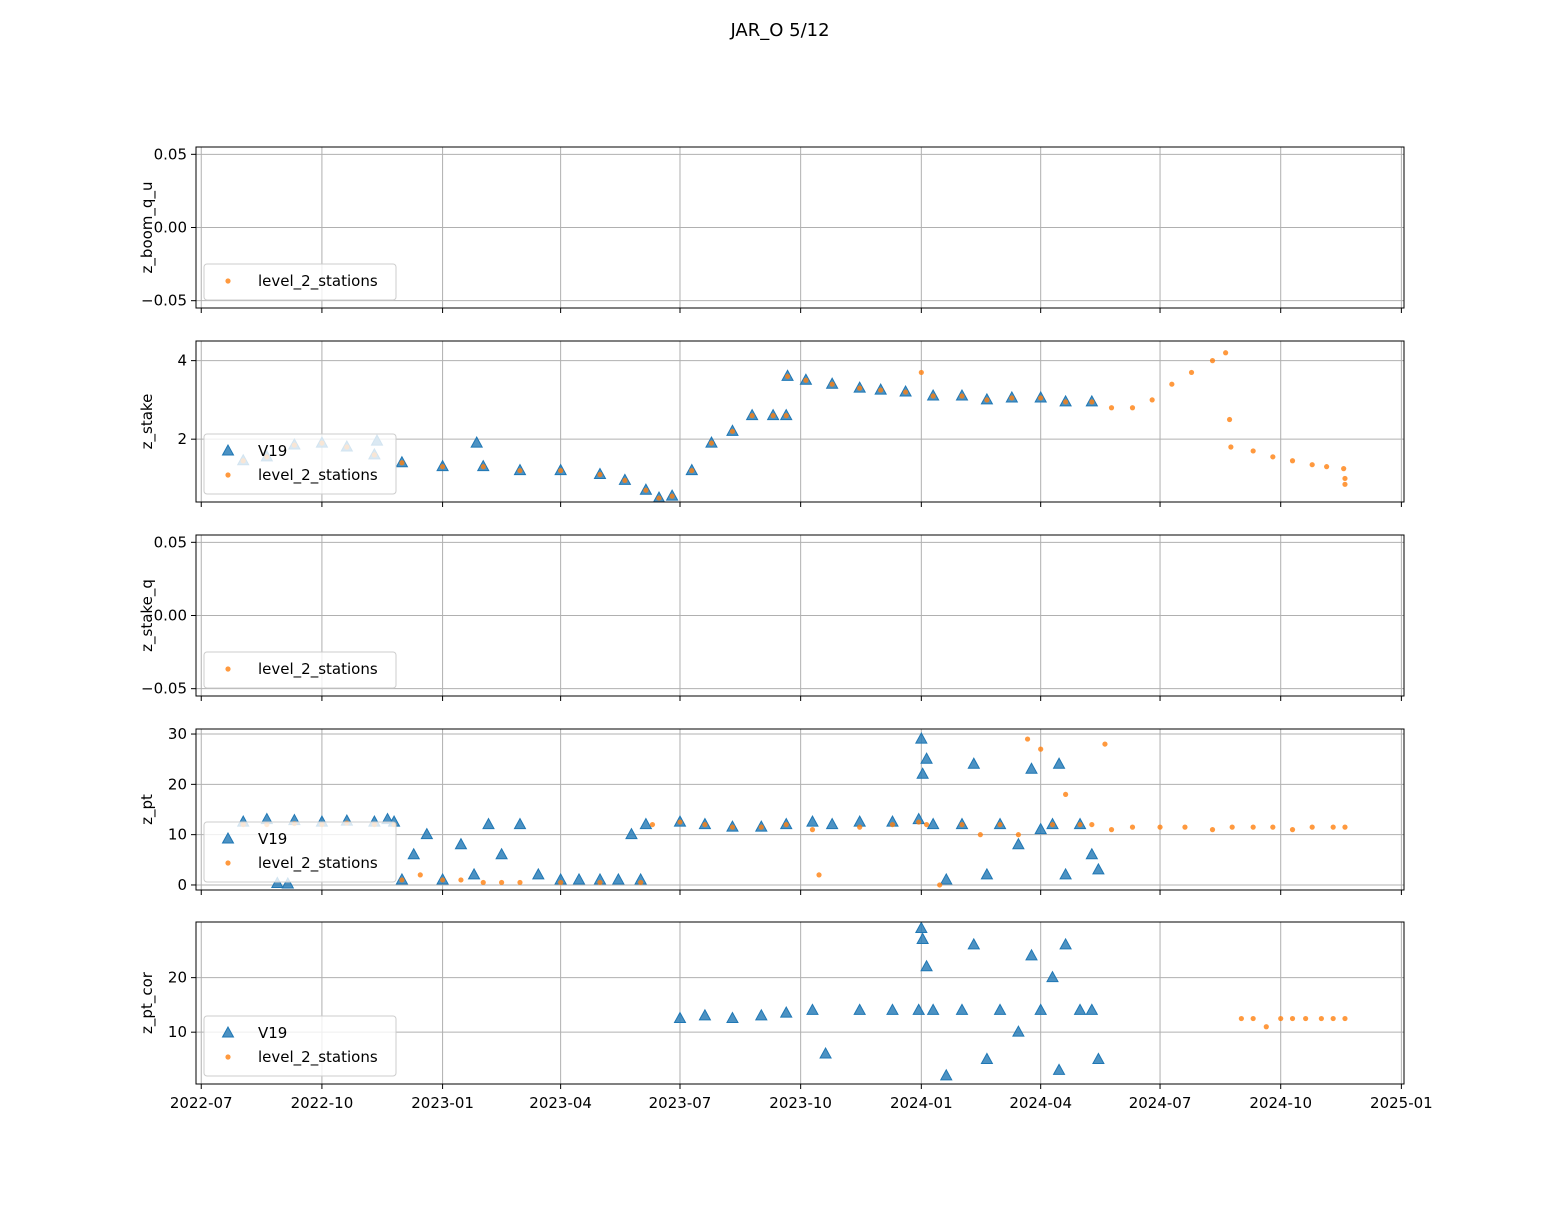  Describe the element at coordinates (442, 1103) in the screenshot. I see `x-tick-label: 2023-01` at that location.